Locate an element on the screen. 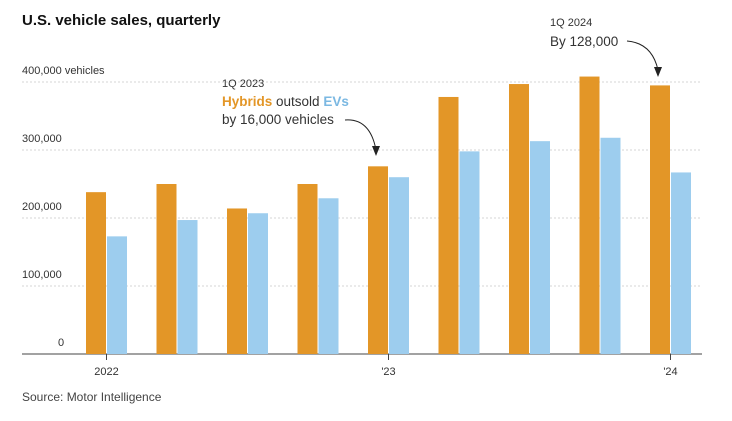 This screenshot has height=421, width=732. y-tick-label: 200,000 is located at coordinates (42, 207).